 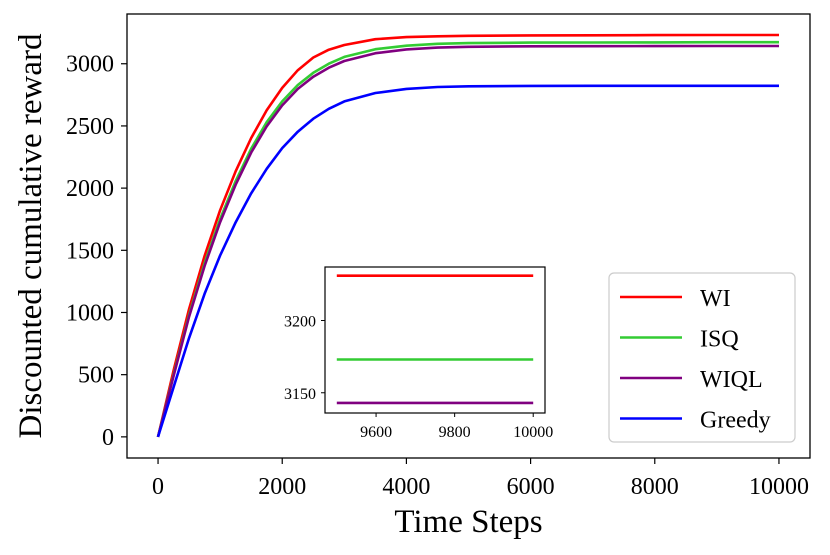 What do you see at coordinates (719, 340) in the screenshot?
I see `legend-label-isq: ISQ` at bounding box center [719, 340].